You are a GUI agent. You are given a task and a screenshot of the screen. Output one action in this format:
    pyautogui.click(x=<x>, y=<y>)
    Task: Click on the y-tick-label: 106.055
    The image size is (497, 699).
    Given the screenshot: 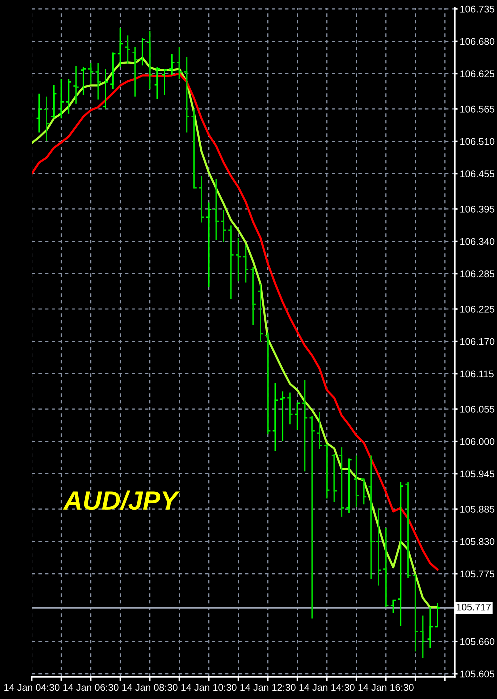 What is the action you would take?
    pyautogui.click(x=477, y=409)
    